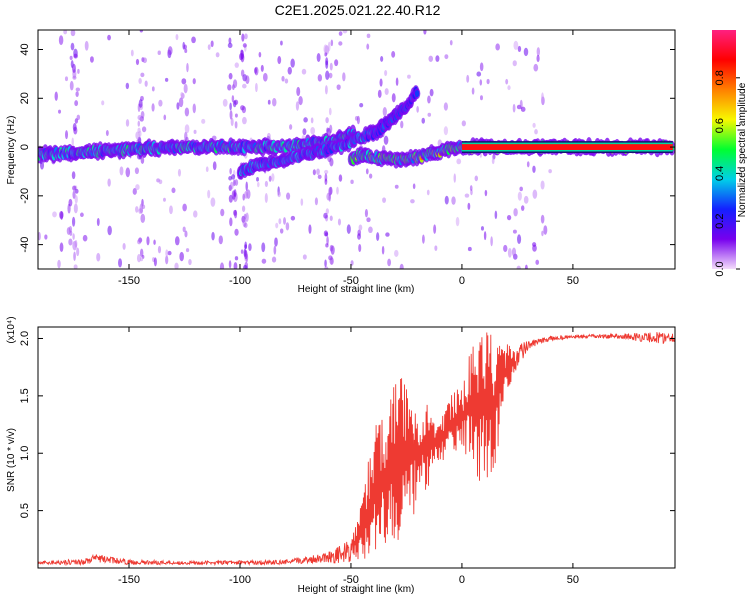 This screenshot has width=750, height=600. I want to click on snr-y-tick-label: 0.5, so click(25, 510).